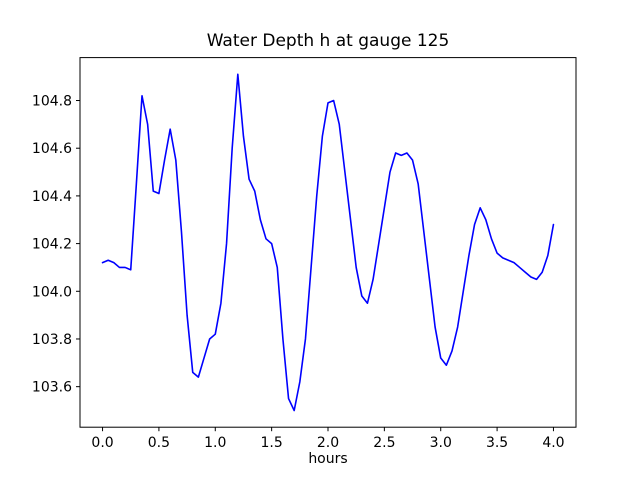 The height and width of the screenshot is (480, 640). I want to click on y-tick-label: 104.6, so click(52, 149).